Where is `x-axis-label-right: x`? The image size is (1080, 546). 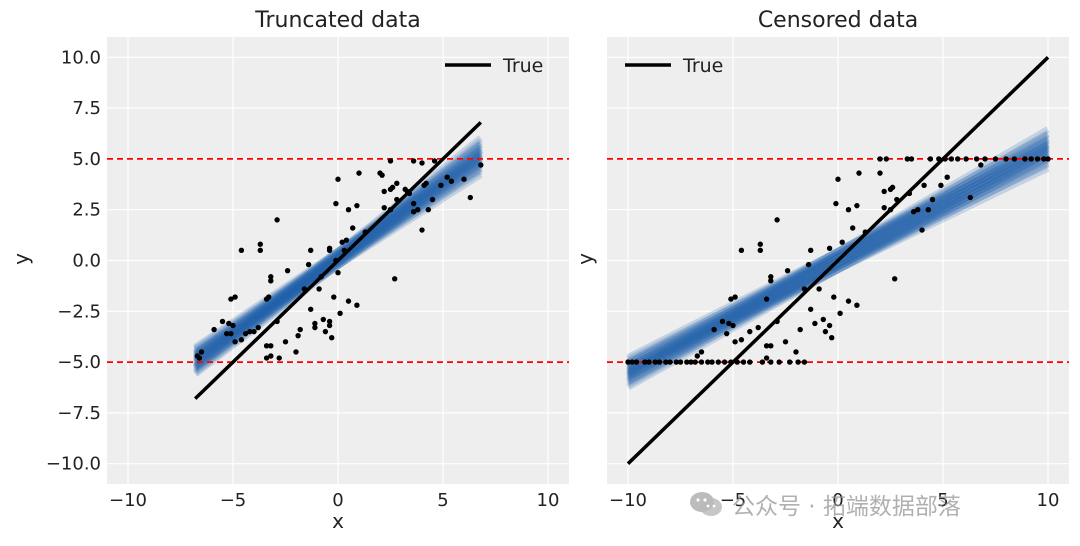 x-axis-label-right: x is located at coordinates (838, 521).